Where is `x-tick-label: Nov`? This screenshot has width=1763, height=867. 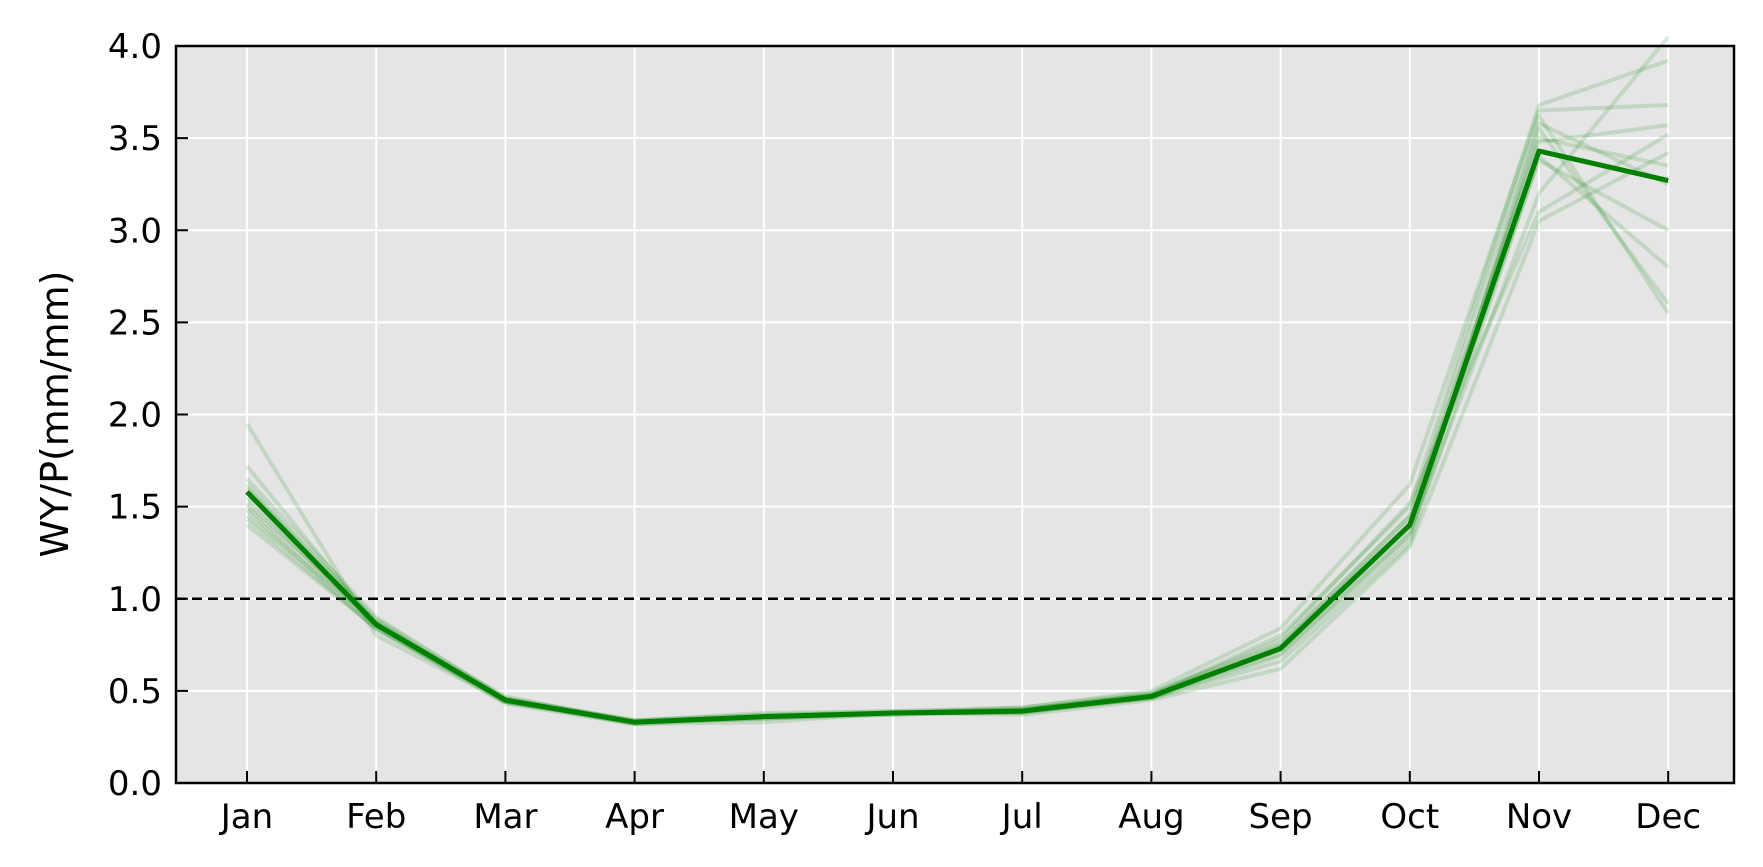 x-tick-label: Nov is located at coordinates (1539, 817).